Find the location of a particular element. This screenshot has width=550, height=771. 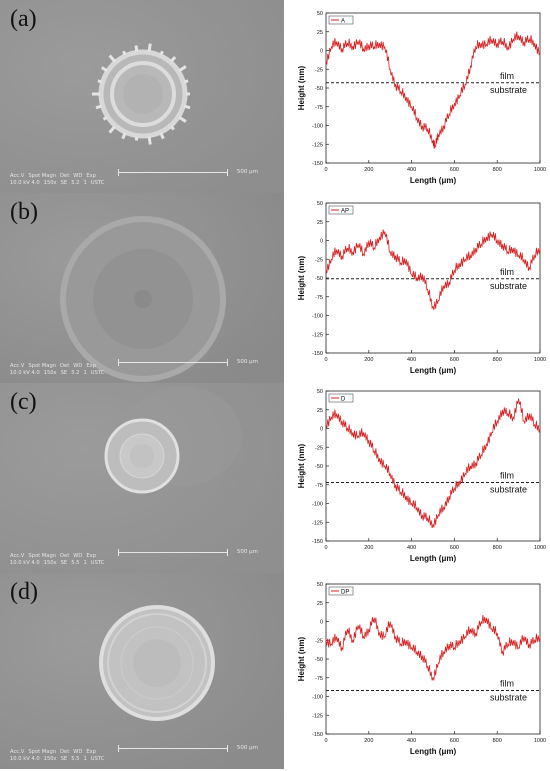

y-axis-label: Height (nm) is located at coordinates (301, 87).